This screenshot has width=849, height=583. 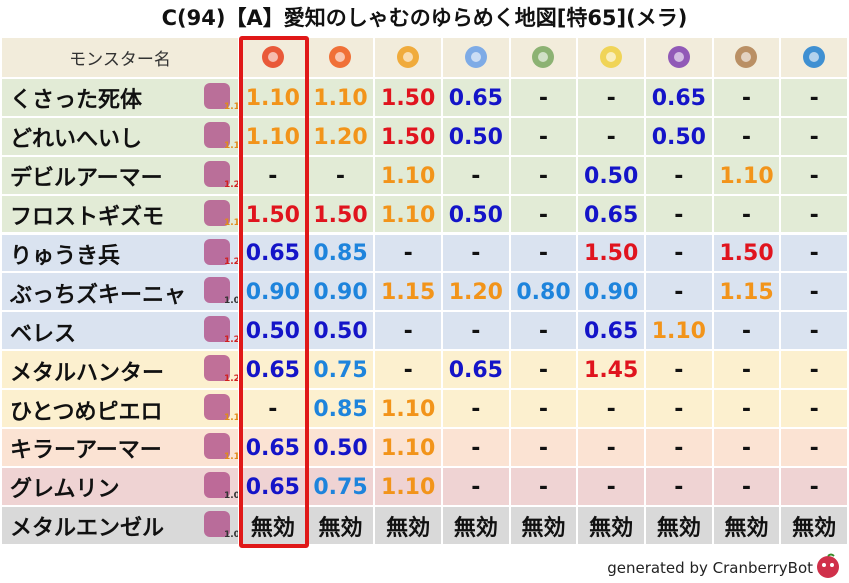 What do you see at coordinates (339, 137) in the screenshot?
I see `value-cell: 1.20` at bounding box center [339, 137].